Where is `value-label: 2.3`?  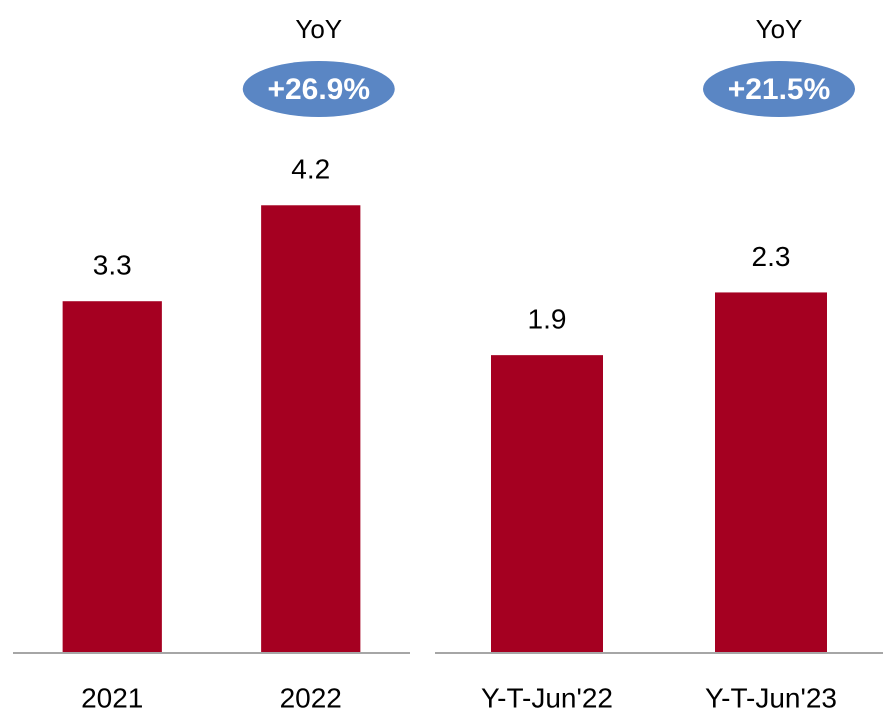 value-label: 2.3 is located at coordinates (771, 256).